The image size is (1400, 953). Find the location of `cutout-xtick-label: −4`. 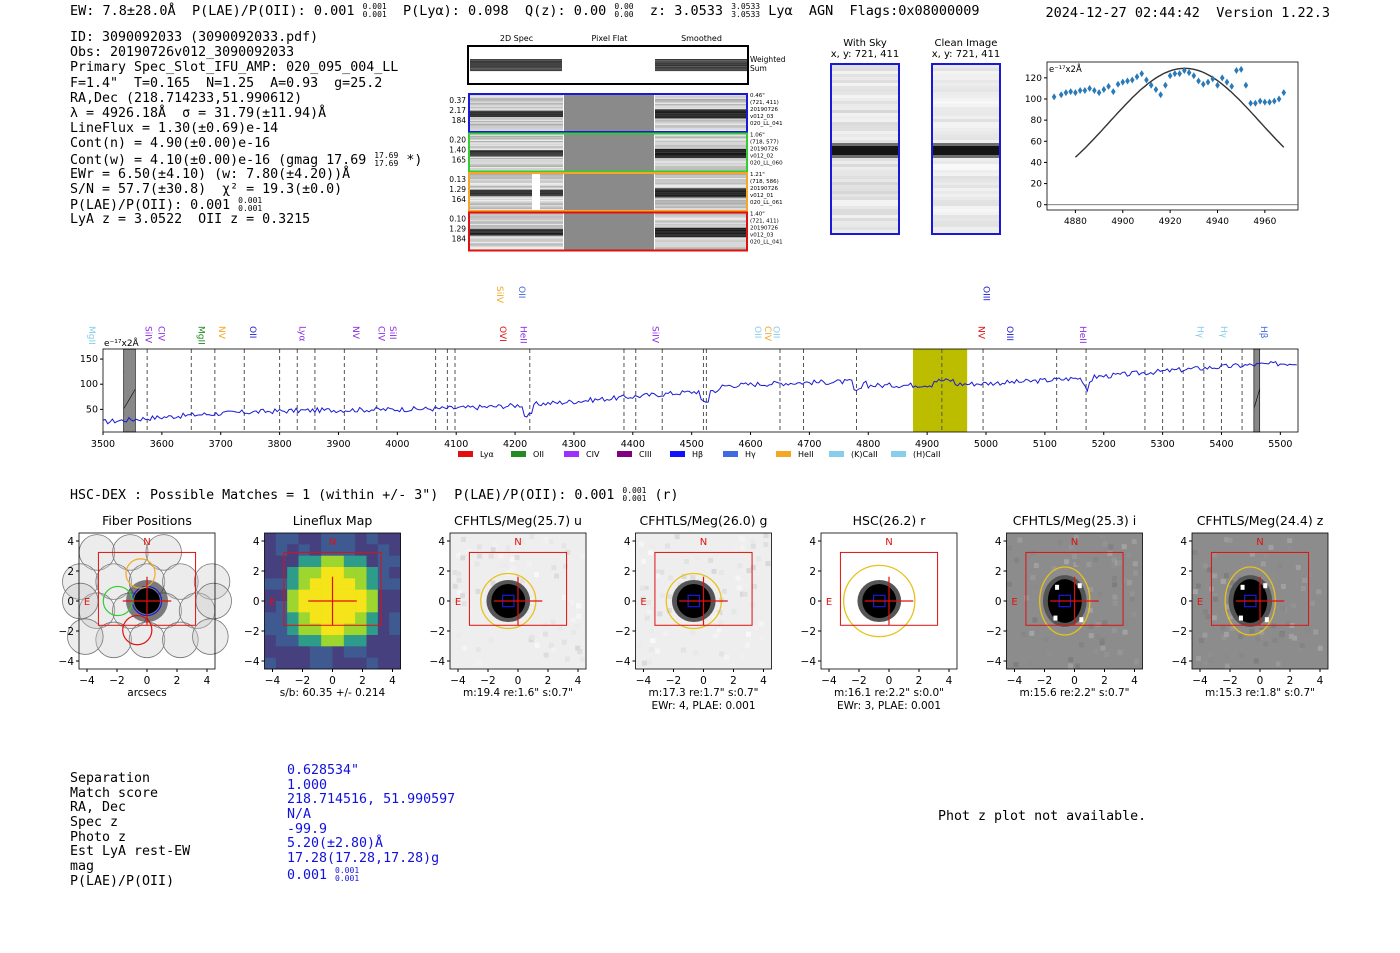

cutout-xtick-label: −4 is located at coordinates (458, 681).